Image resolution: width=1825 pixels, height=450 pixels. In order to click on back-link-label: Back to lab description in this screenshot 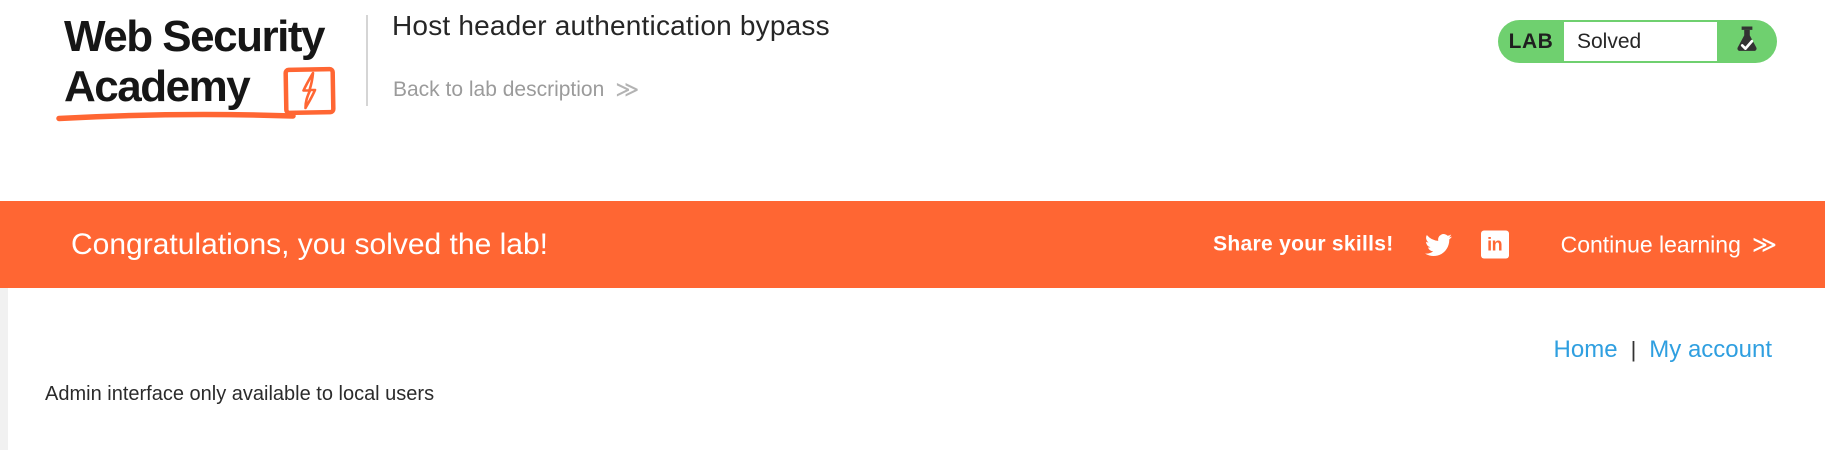, I will do `click(499, 89)`.